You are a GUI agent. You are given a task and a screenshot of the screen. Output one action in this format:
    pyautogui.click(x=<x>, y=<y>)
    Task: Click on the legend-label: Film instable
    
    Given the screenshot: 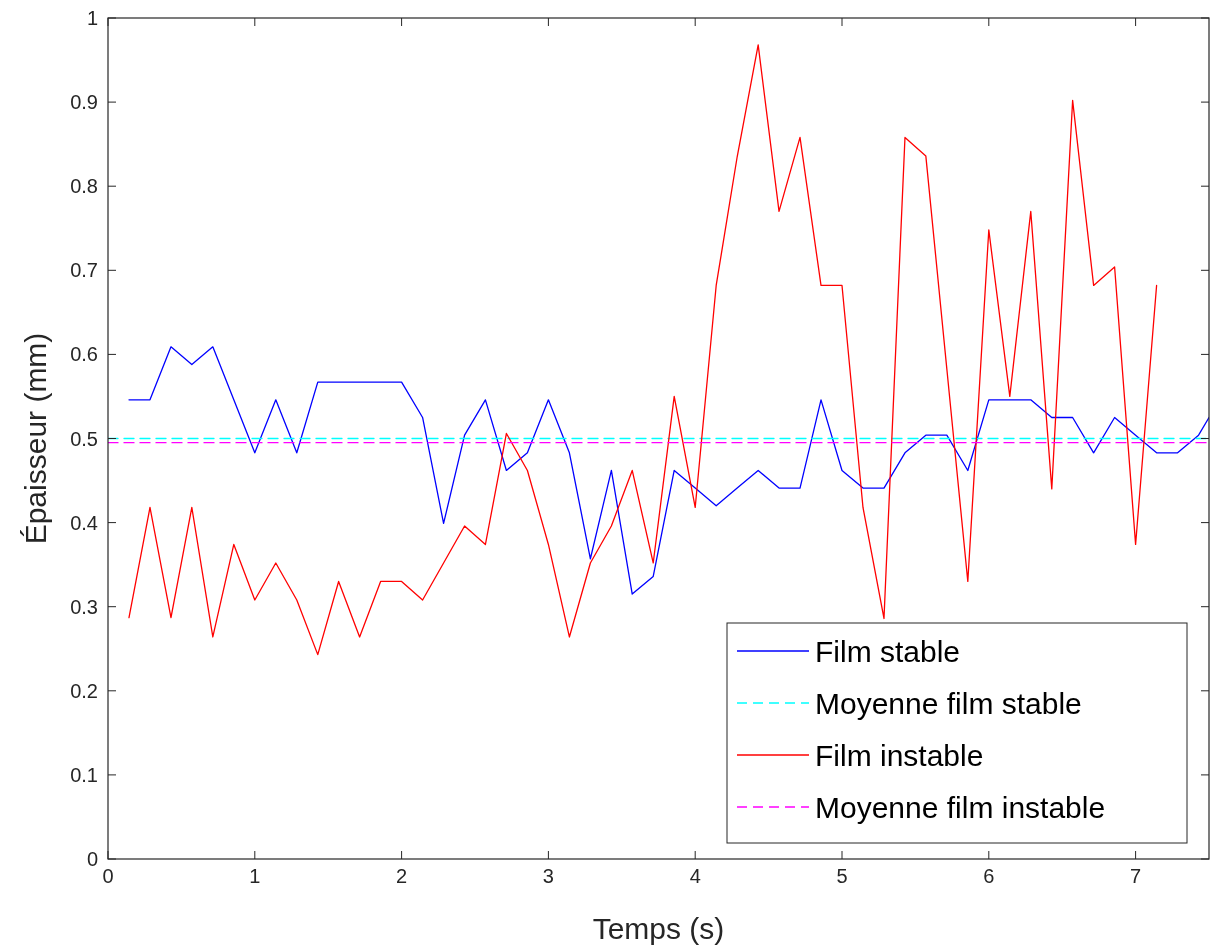 What is the action you would take?
    pyautogui.click(x=899, y=755)
    